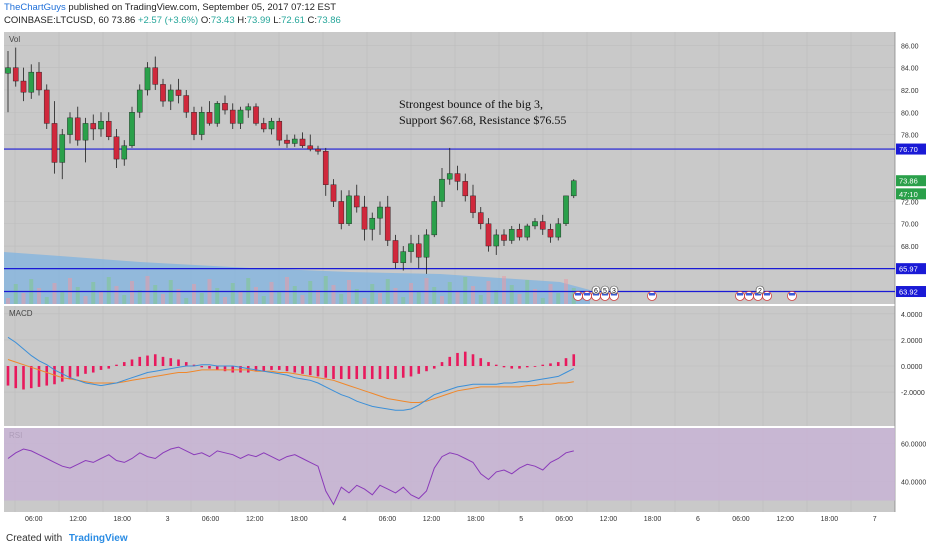  Describe the element at coordinates (449, 464) in the screenshot. I see `rsi-band` at that location.